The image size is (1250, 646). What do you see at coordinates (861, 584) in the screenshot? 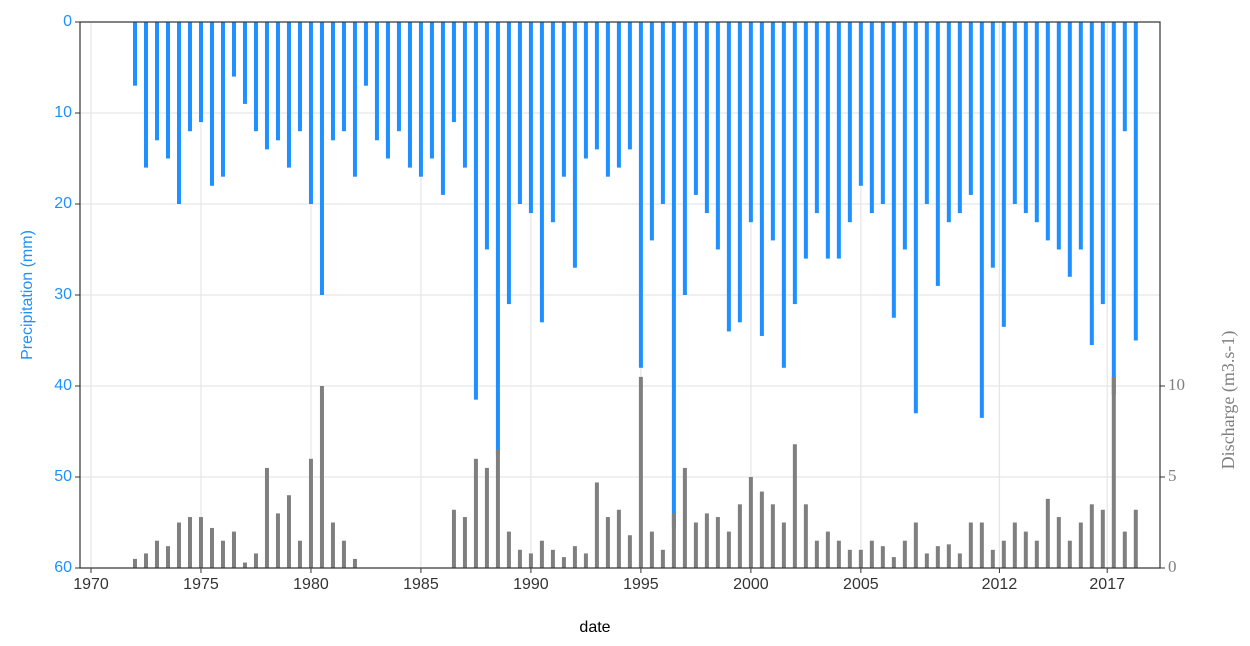
I see `x-tick-label: 2005` at bounding box center [861, 584].